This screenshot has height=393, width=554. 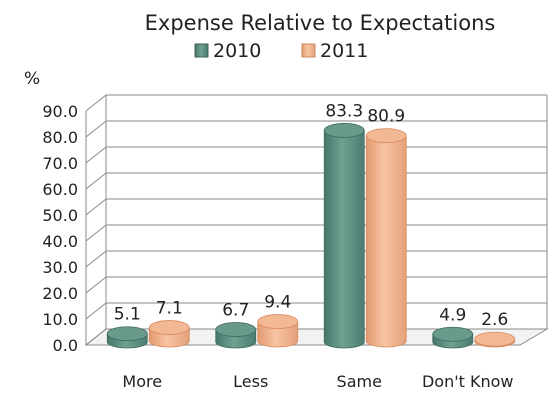 What do you see at coordinates (386, 136) in the screenshot?
I see `bar-same-2011-top` at bounding box center [386, 136].